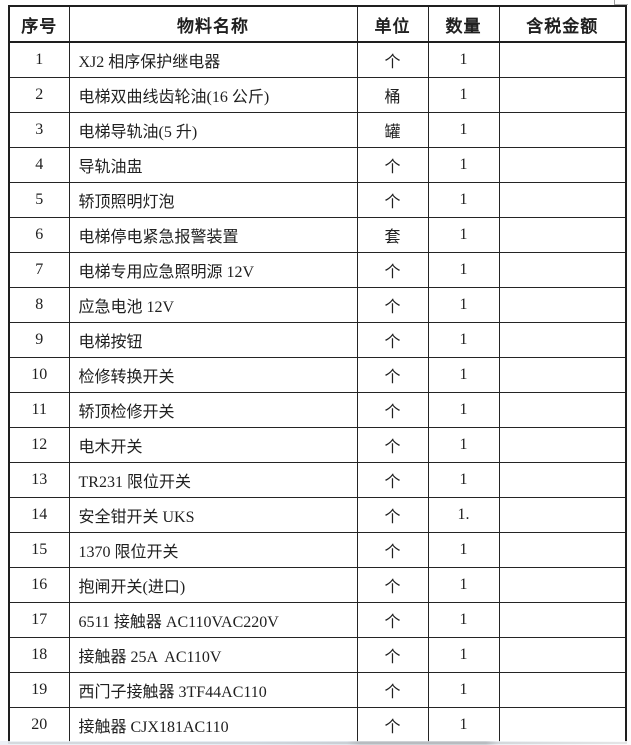 This screenshot has height=745, width=631. Describe the element at coordinates (39, 95) in the screenshot. I see `cell-serial: 2` at that location.